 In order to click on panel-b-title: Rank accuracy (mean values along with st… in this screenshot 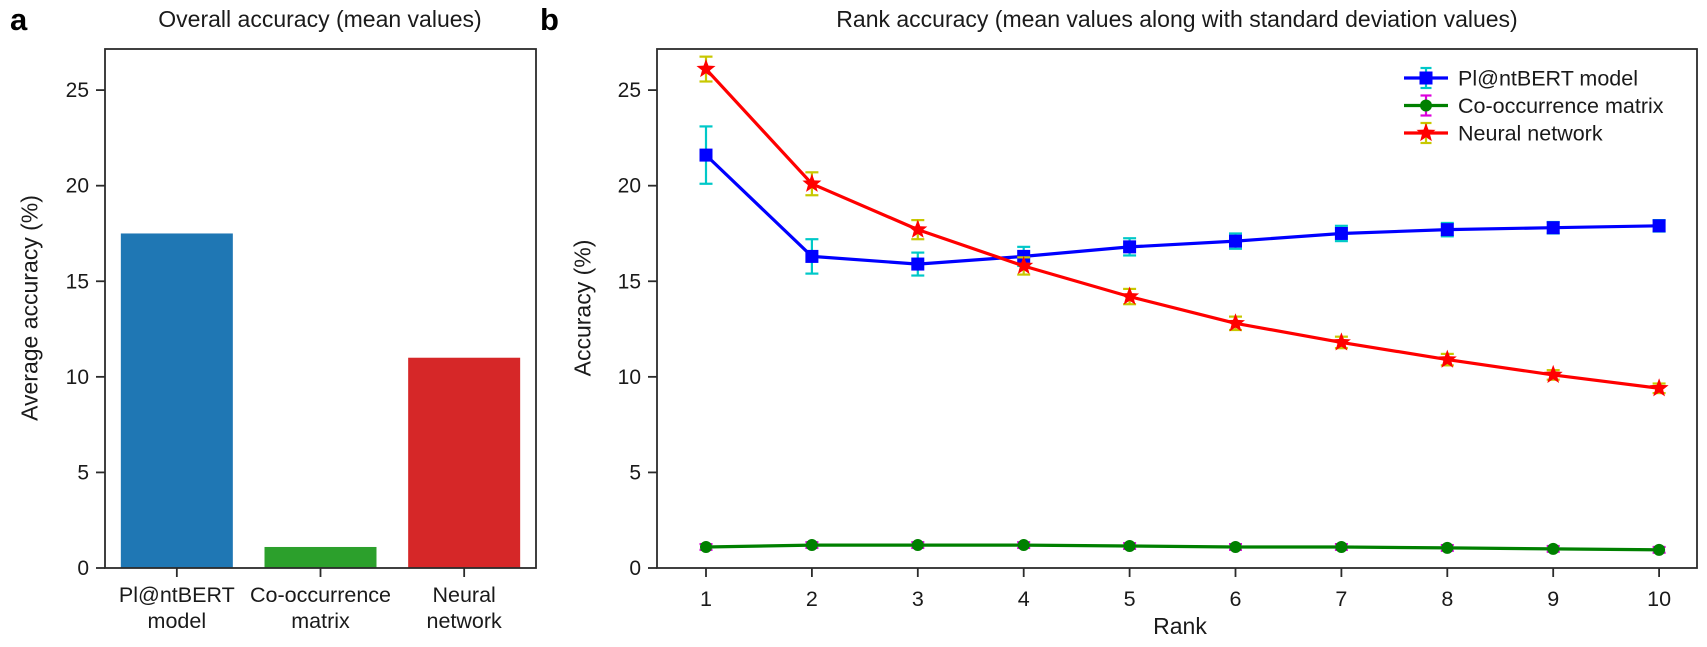, I will do `click(1177, 19)`.